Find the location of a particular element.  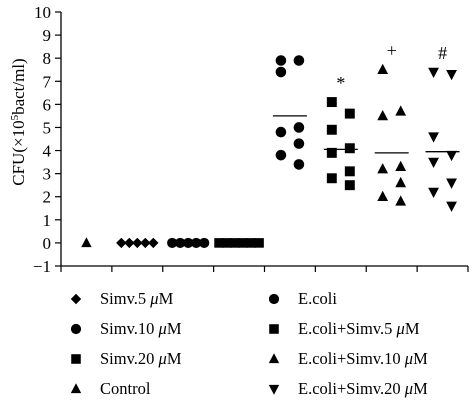

significance-marker: * is located at coordinates (340, 83).